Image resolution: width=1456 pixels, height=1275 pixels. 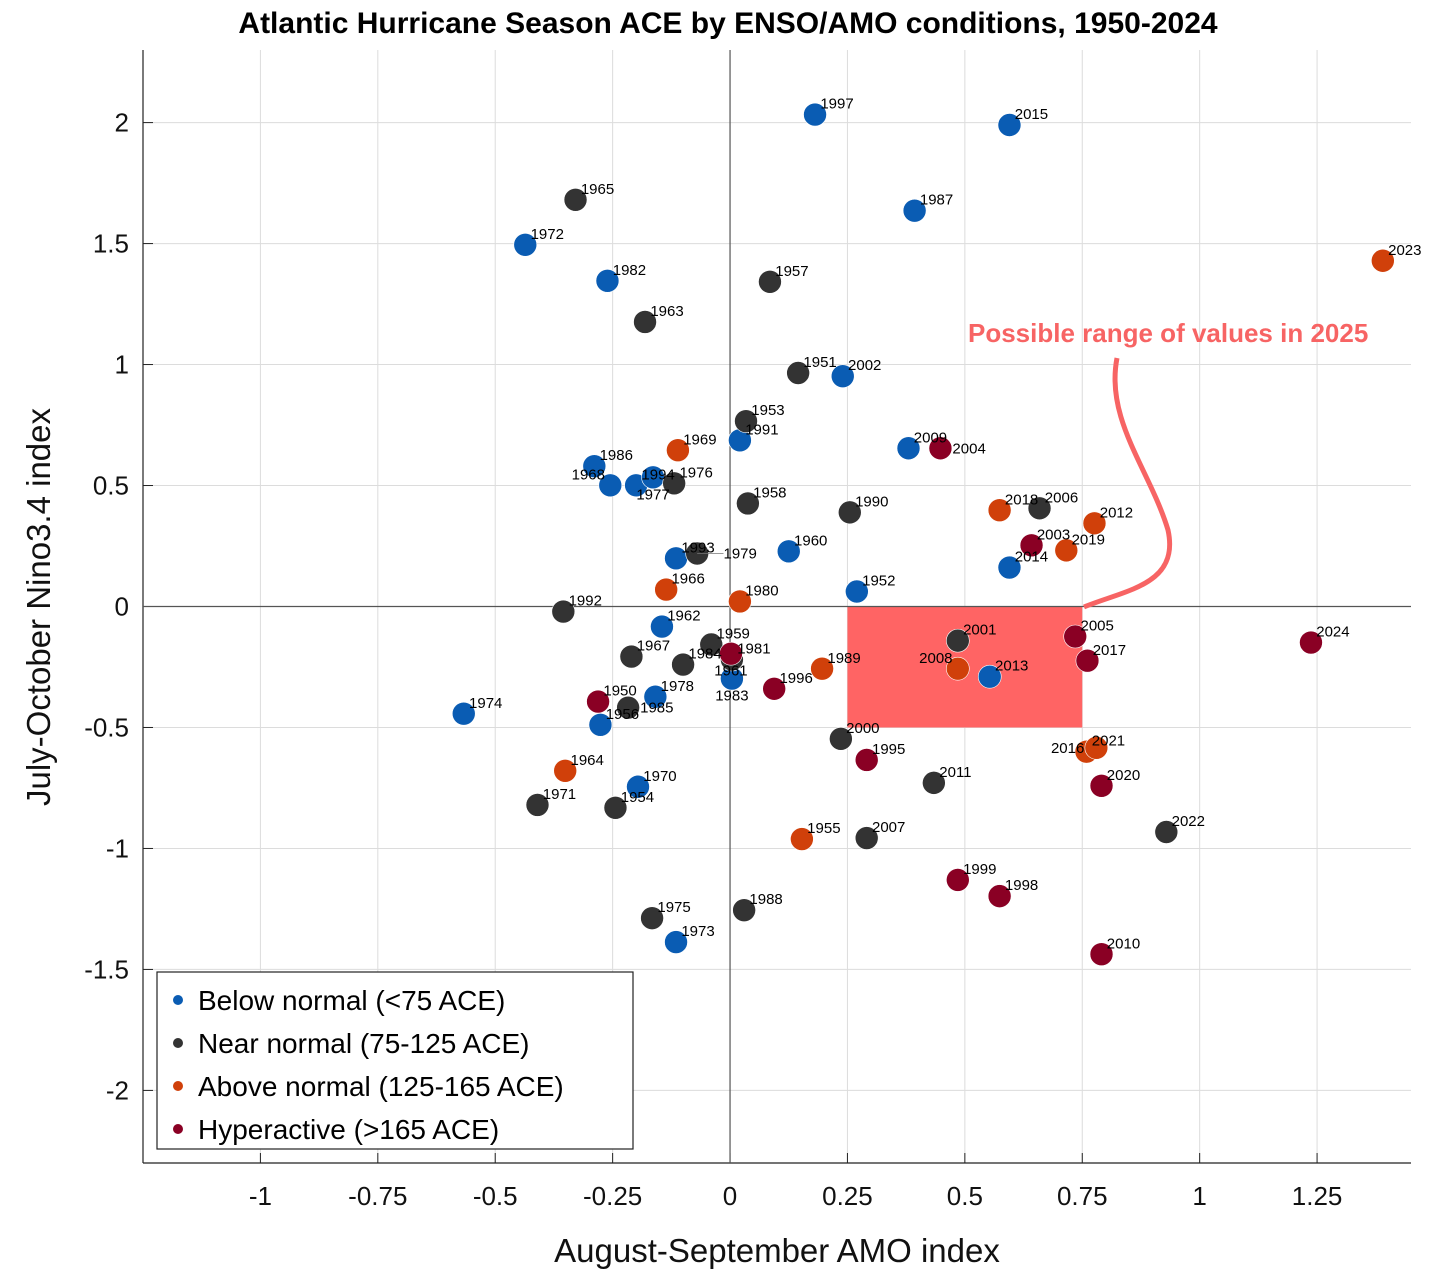 I want to click on point-label: 1995, so click(x=888, y=749).